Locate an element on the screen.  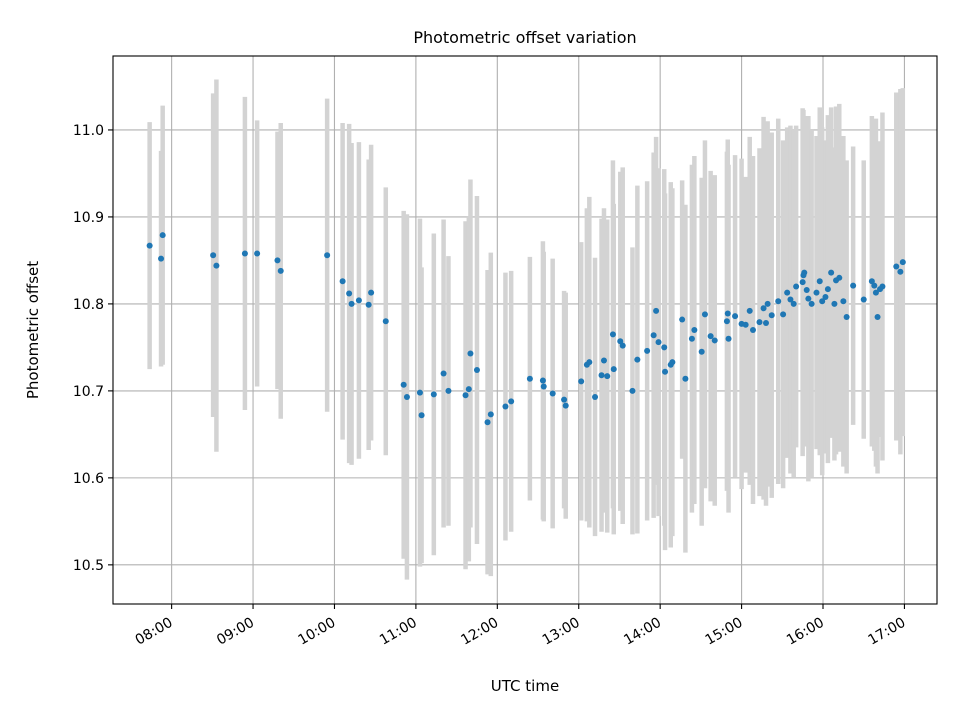
y-tick-label: 10.5 is located at coordinates (88, 566).